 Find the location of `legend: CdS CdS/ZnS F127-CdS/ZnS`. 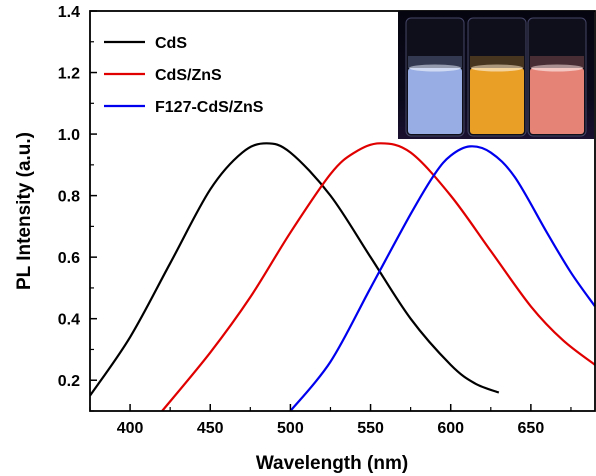

legend: CdS CdS/ZnS F127-CdS/ZnS is located at coordinates (184, 75).